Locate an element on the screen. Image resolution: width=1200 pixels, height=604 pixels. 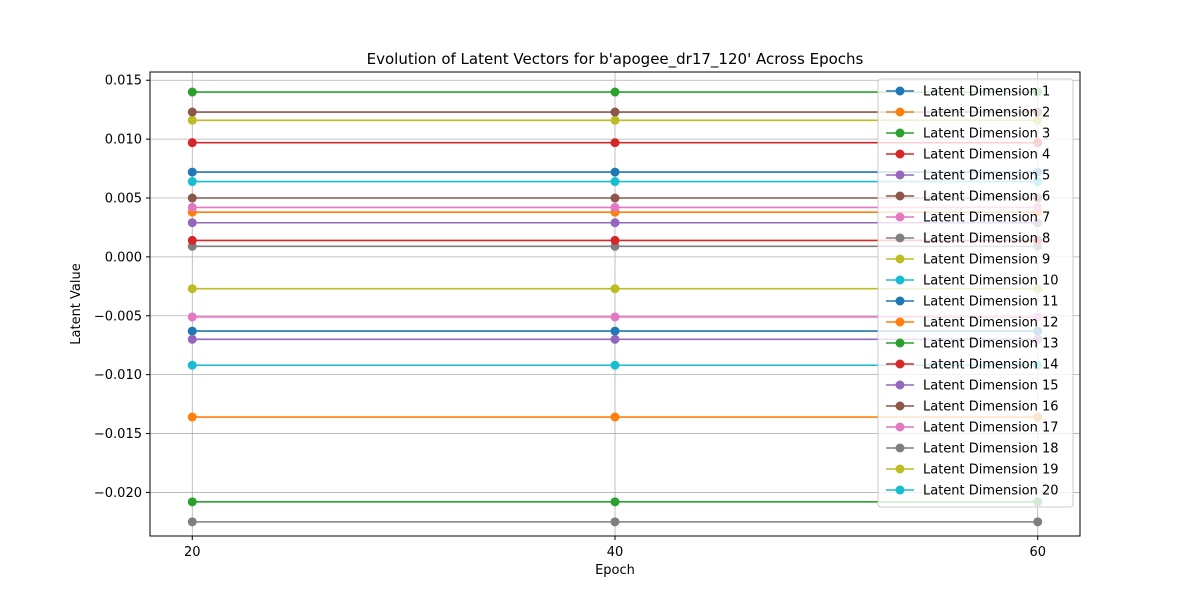
x-axis-label: Epoch is located at coordinates (615, 570).